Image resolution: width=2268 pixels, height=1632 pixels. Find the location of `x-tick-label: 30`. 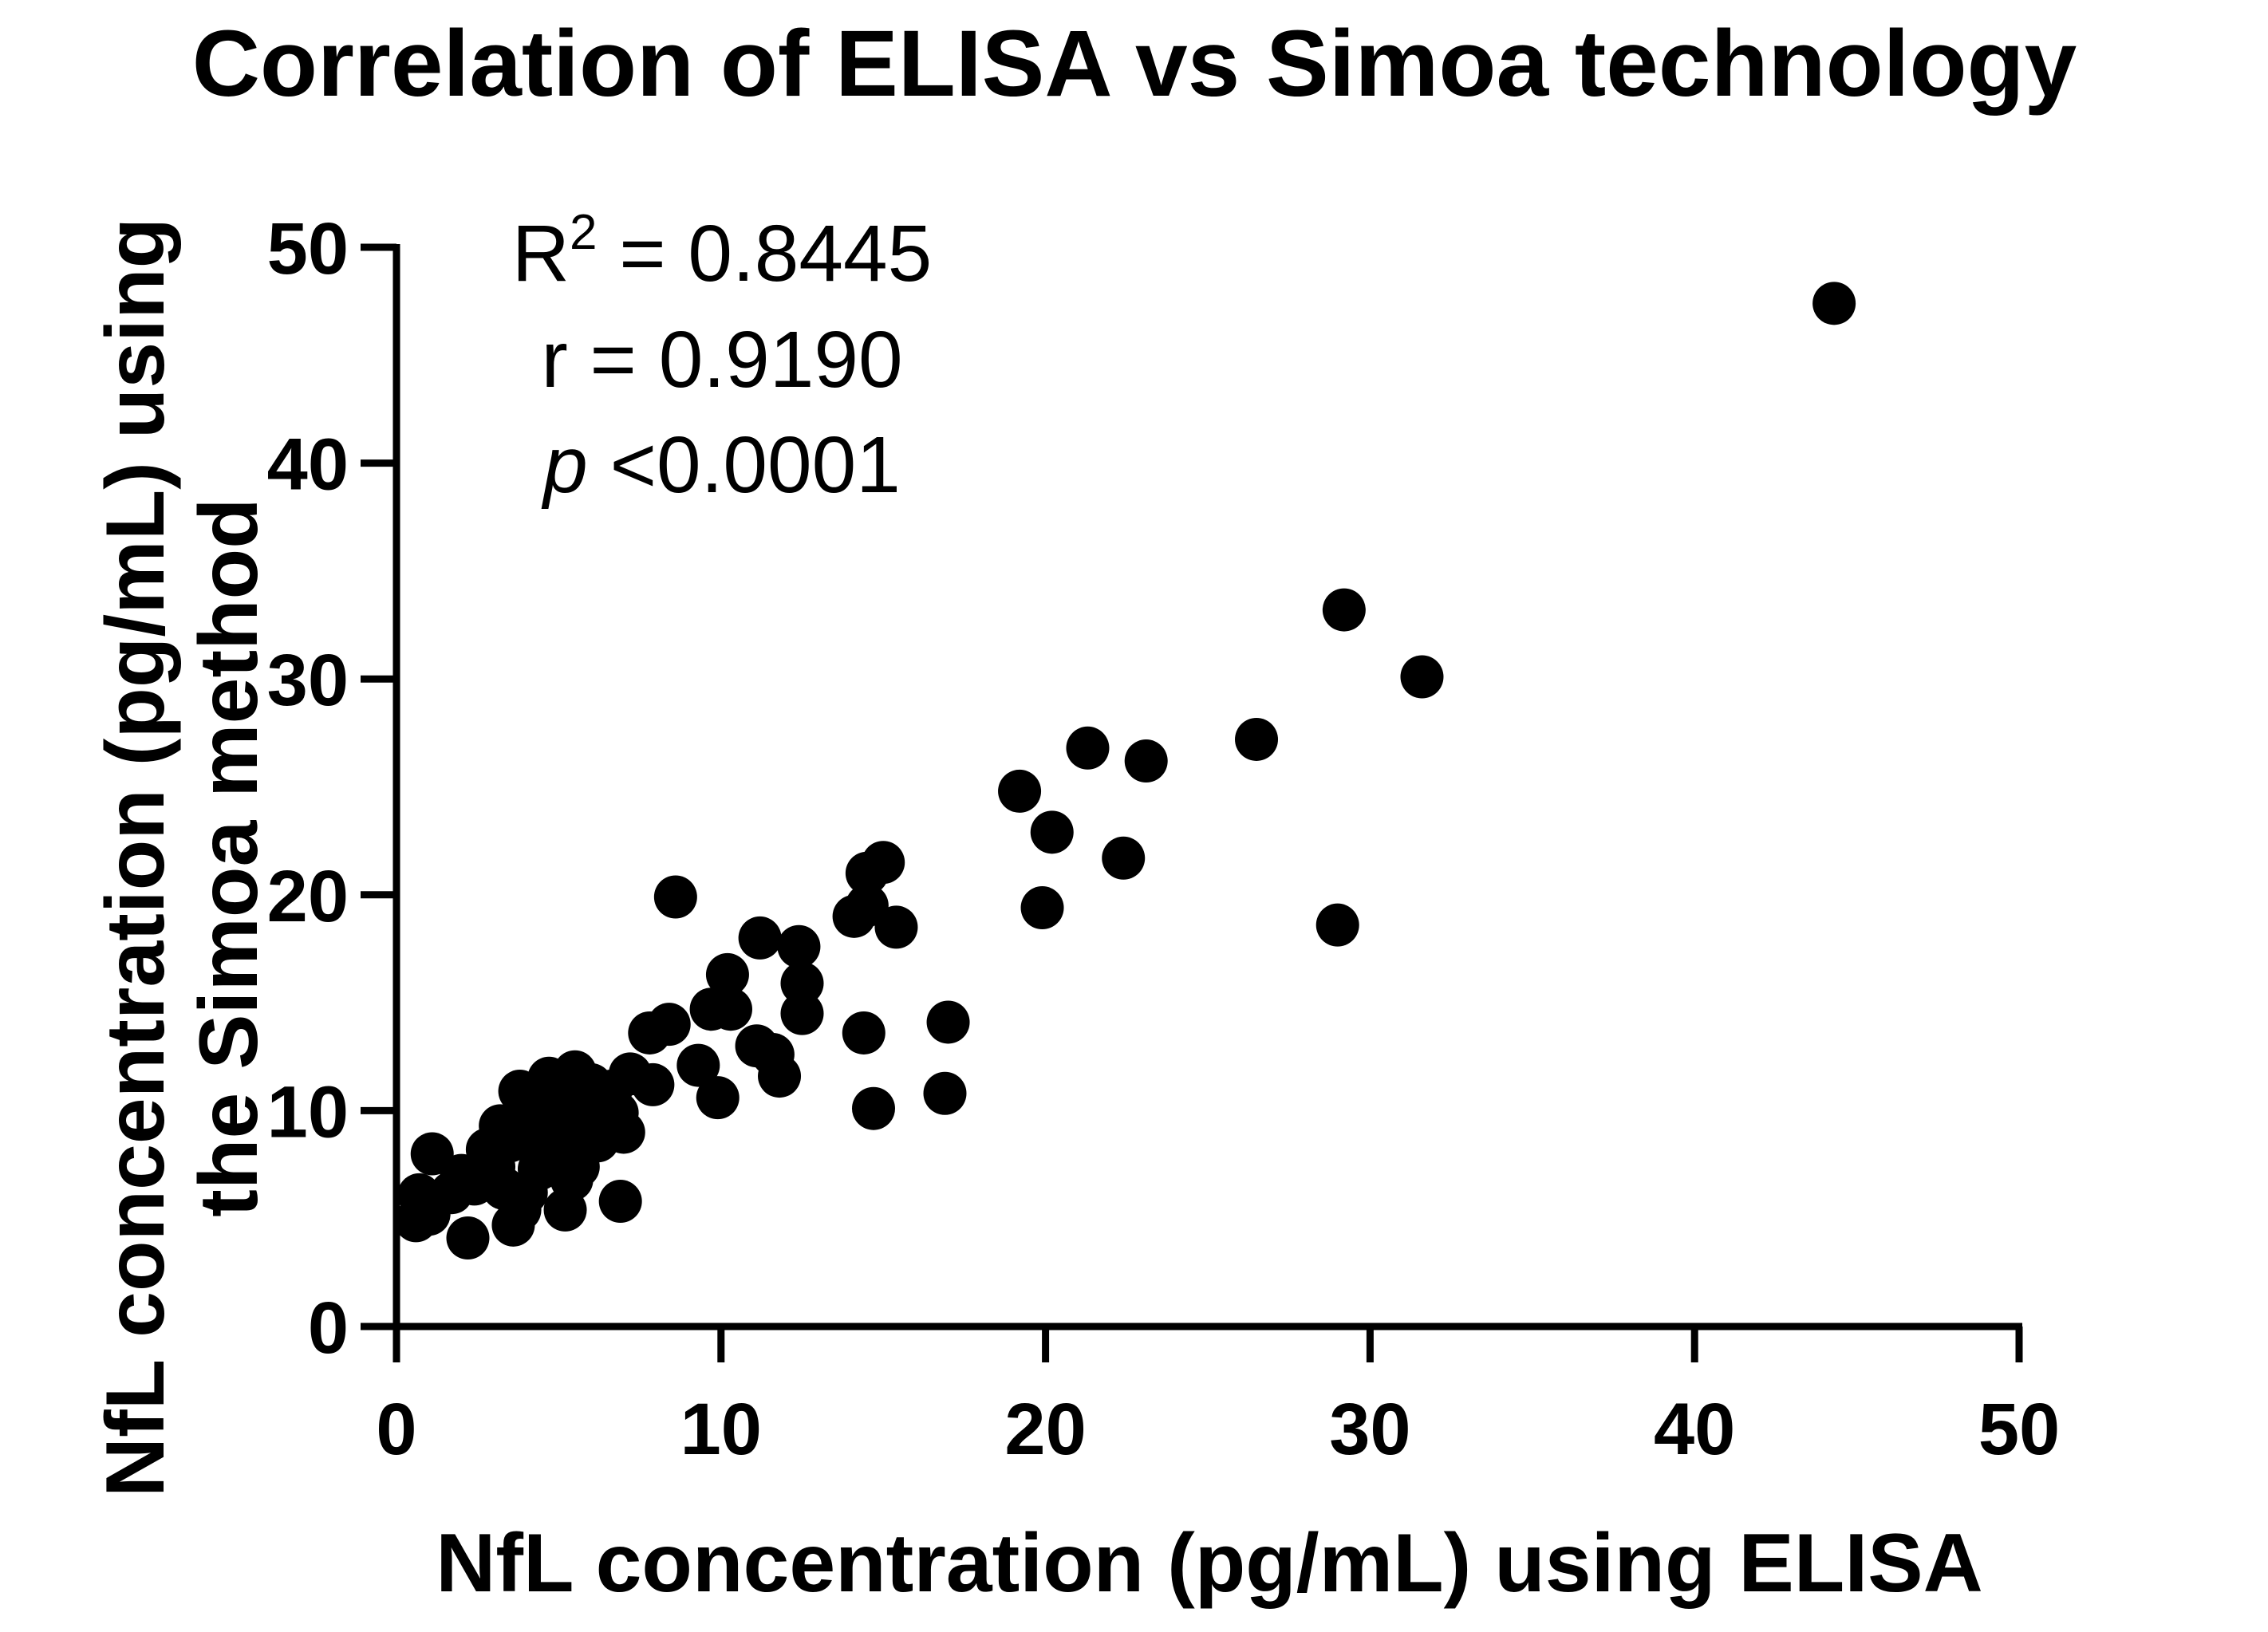

x-tick-label: 30 is located at coordinates (1370, 1429).